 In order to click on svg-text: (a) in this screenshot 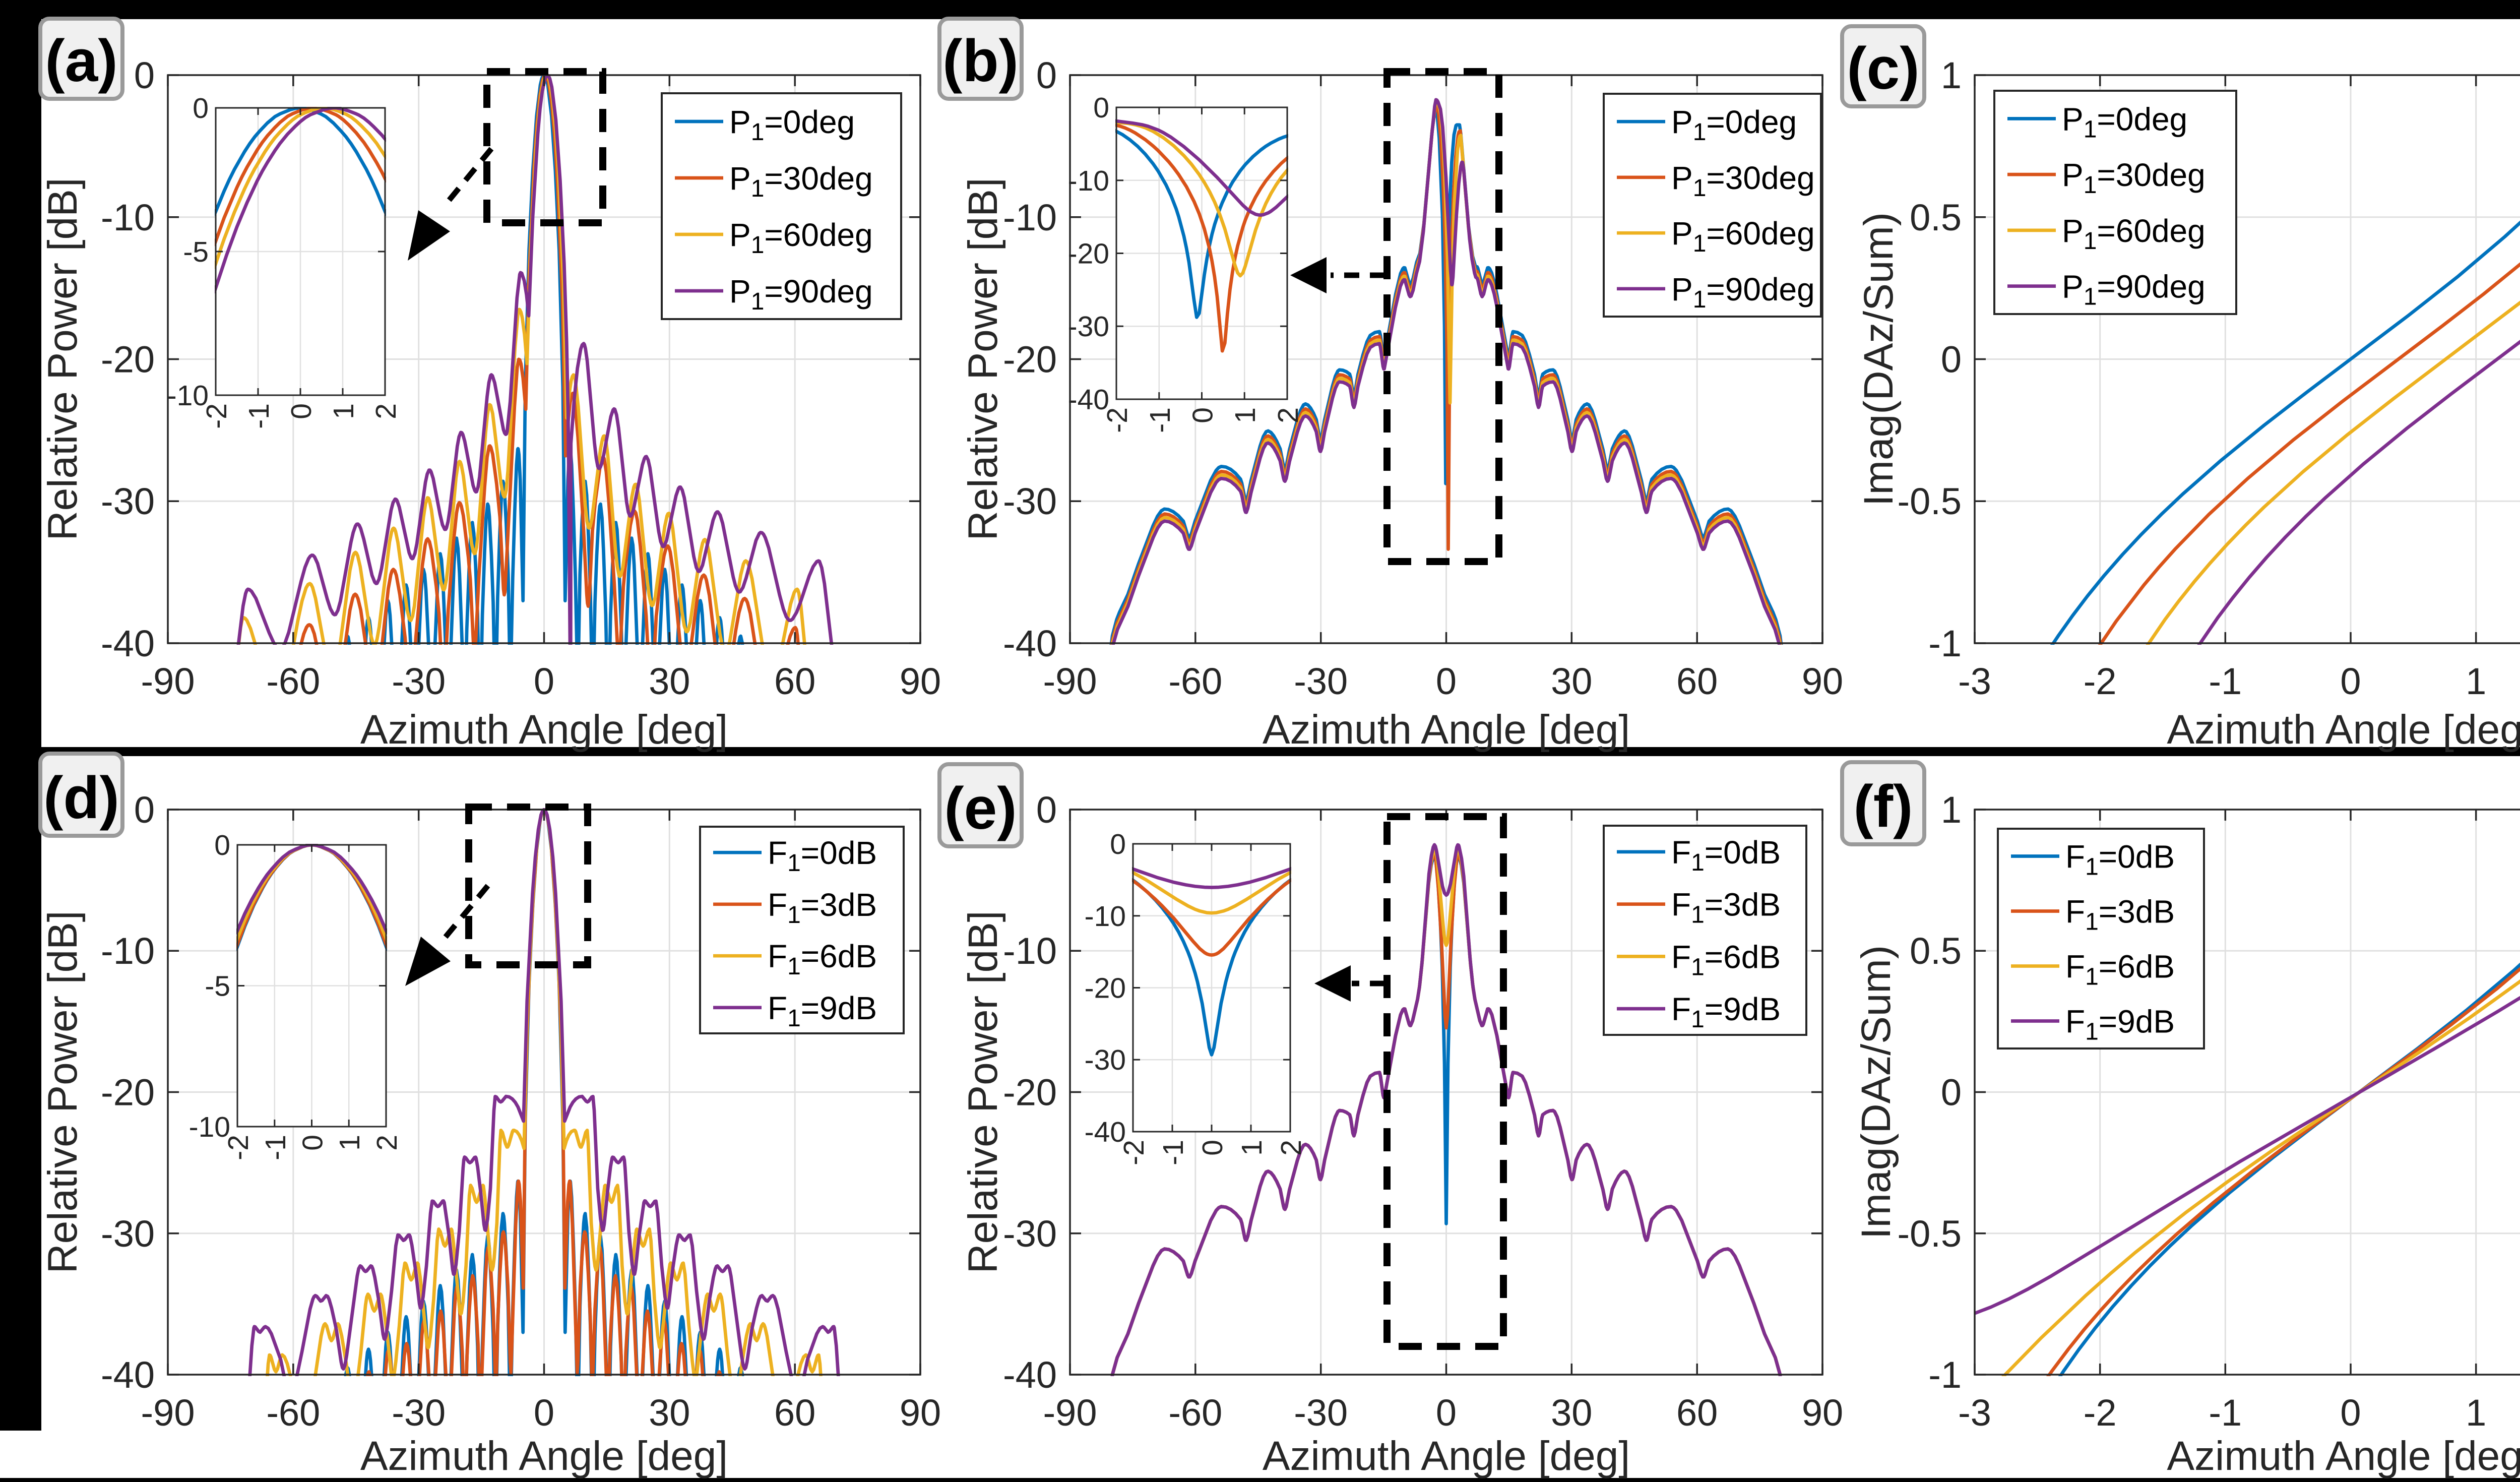, I will do `click(81, 61)`.